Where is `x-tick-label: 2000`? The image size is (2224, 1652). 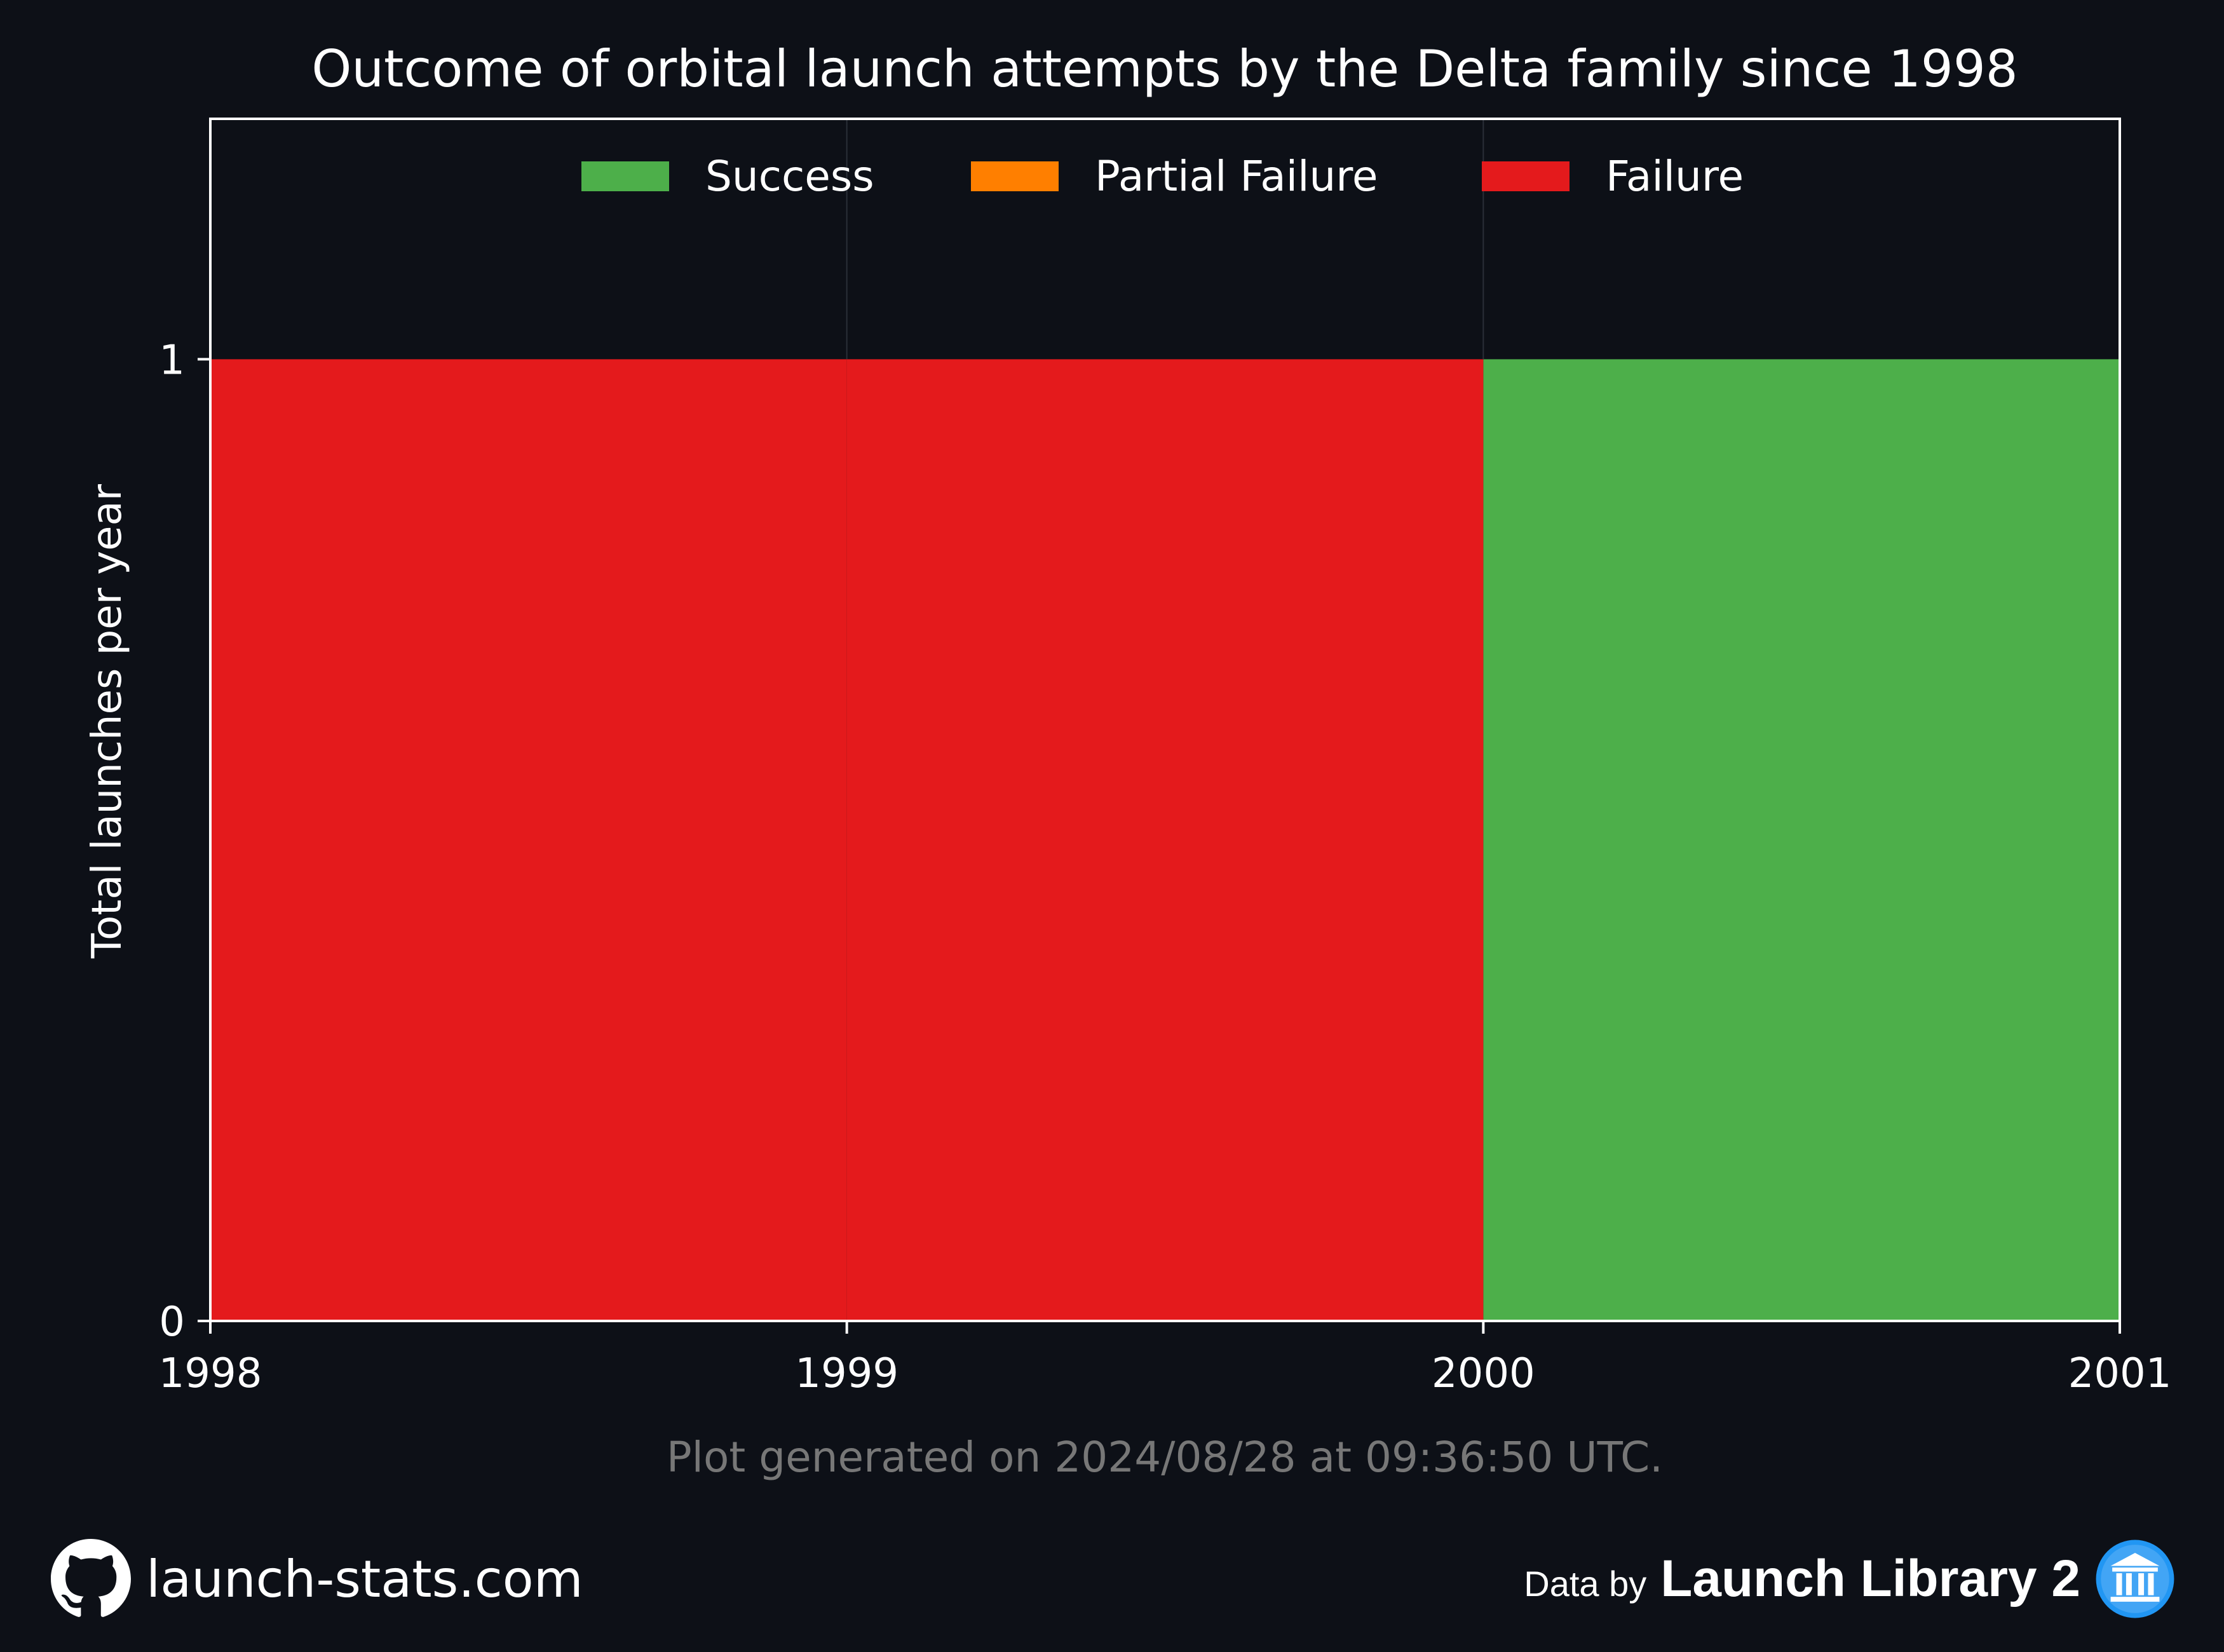
x-tick-label: 2000 is located at coordinates (1483, 1373).